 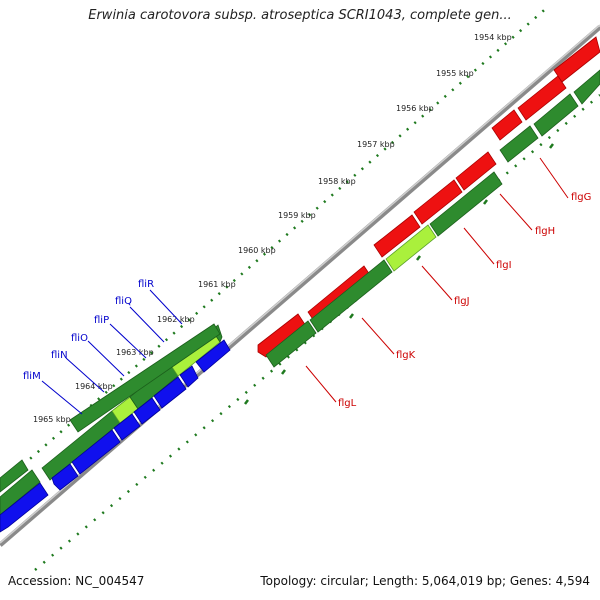 I want to click on reverse-gene-track, so click(x=115, y=436).